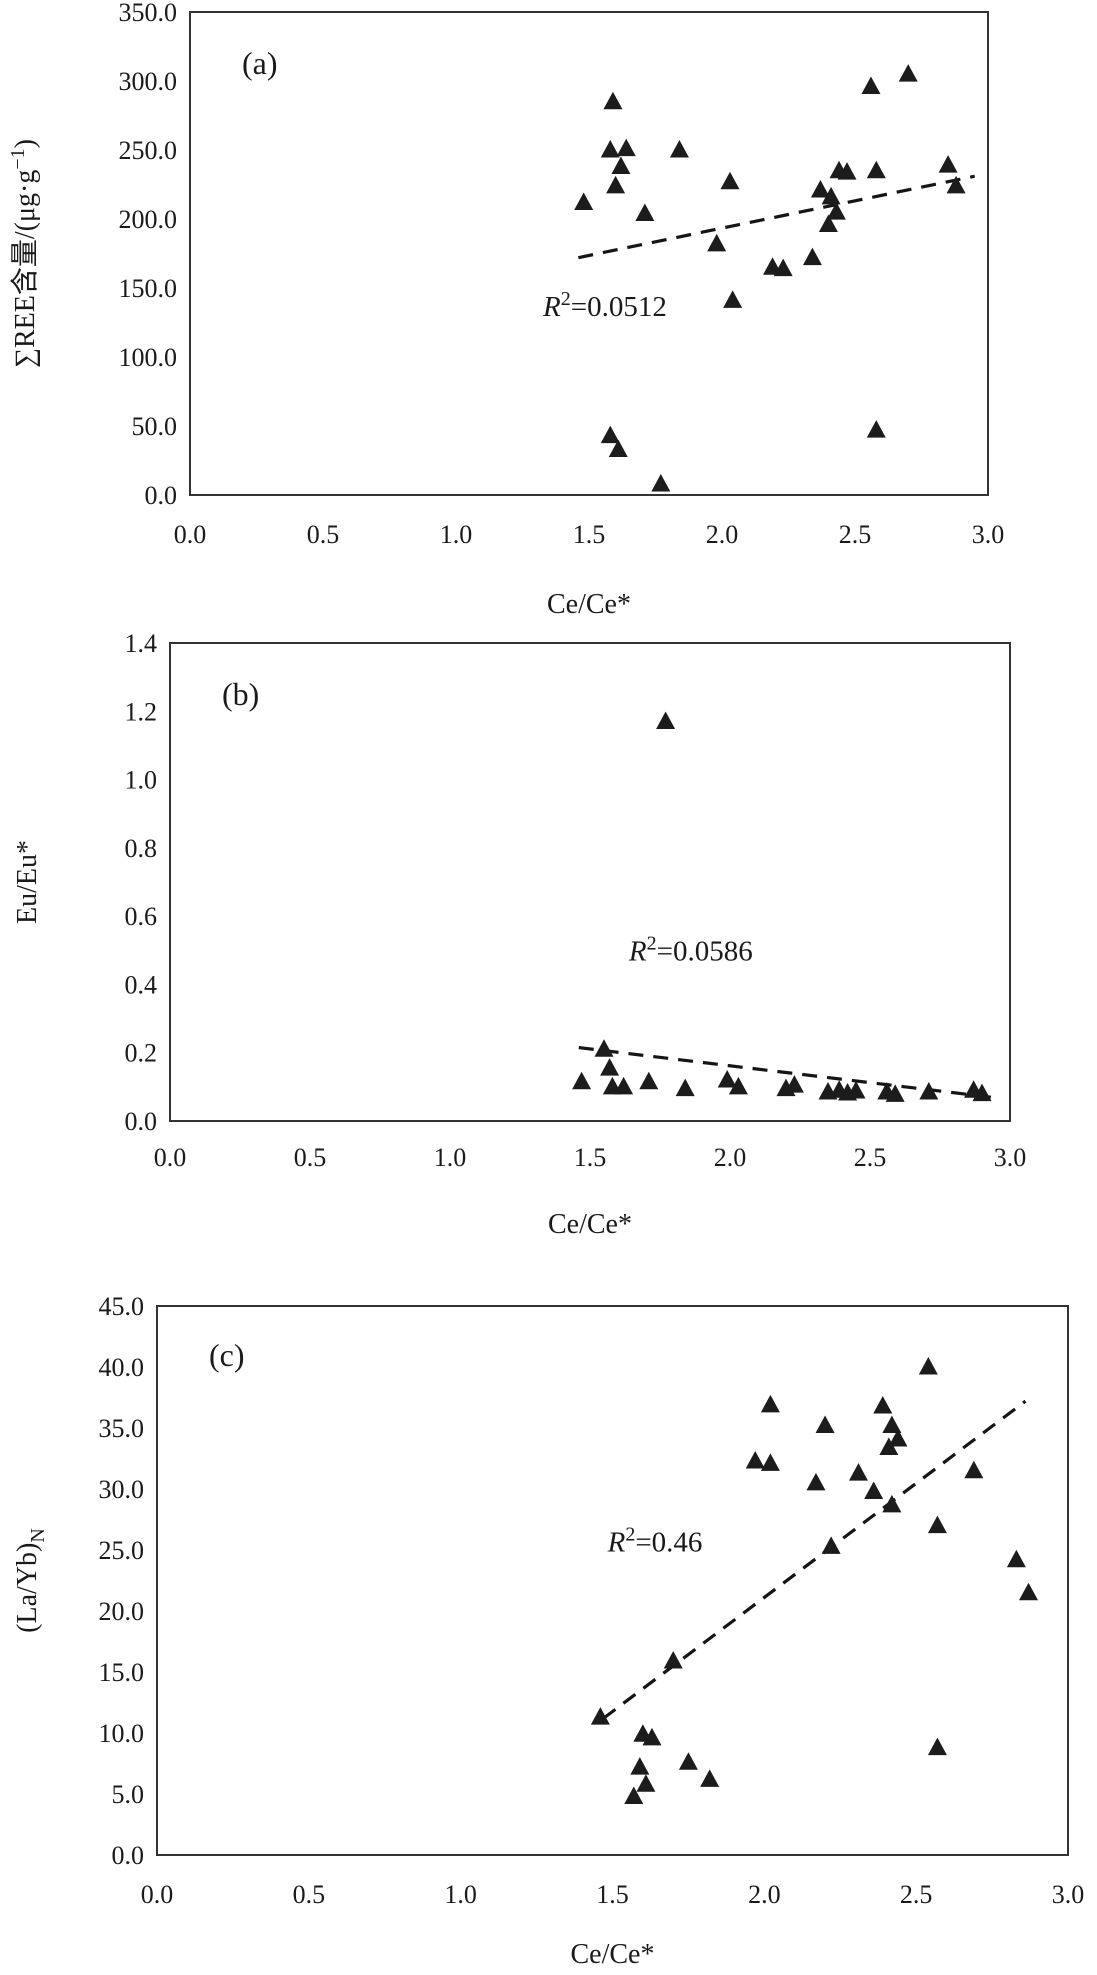 This screenshot has width=1097, height=1975. Describe the element at coordinates (161, 495) in the screenshot. I see `y-tick-label: 0.0` at that location.